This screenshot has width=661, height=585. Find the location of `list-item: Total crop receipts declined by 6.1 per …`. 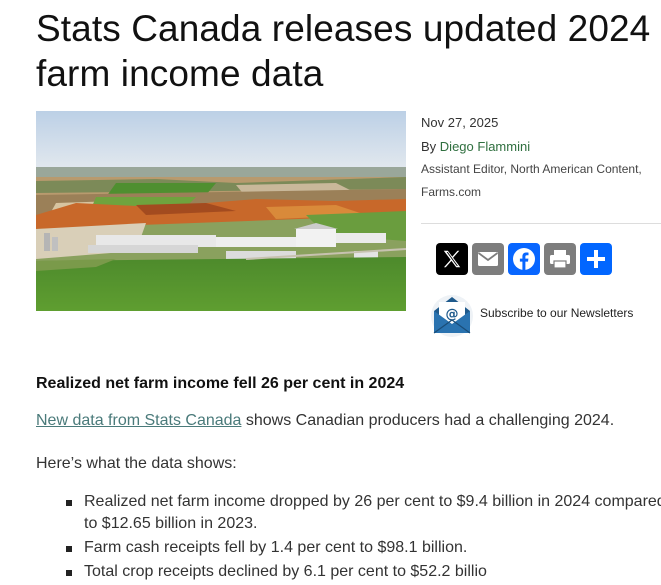

list-item: Total crop receipts declined by 6.1 per … is located at coordinates (348, 572).